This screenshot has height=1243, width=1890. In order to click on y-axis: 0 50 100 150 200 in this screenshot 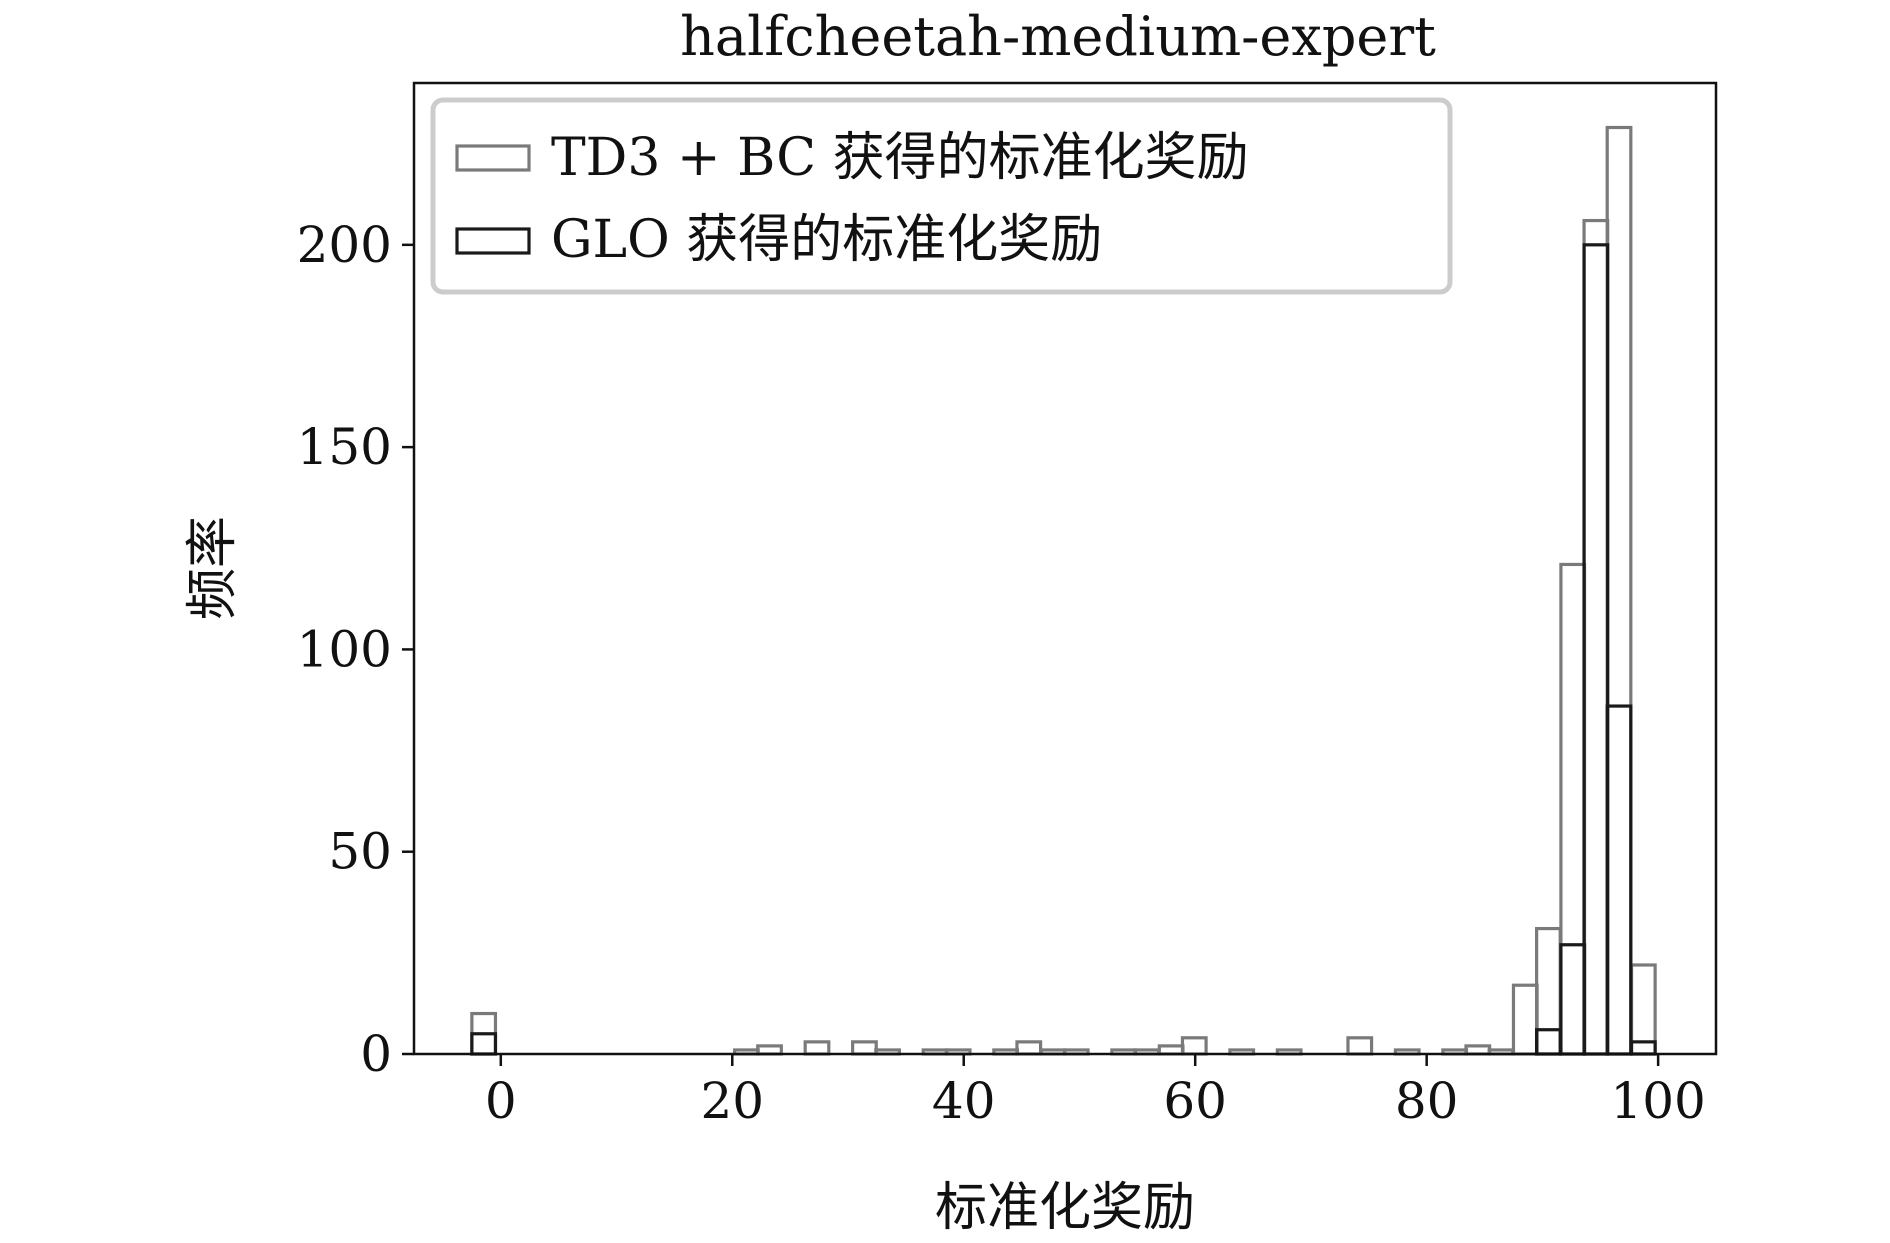, I will do `click(355, 649)`.